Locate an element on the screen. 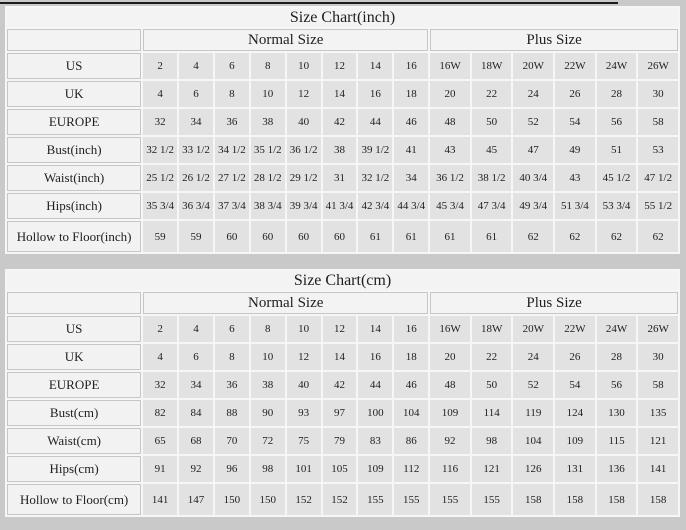  size-cell: 50 is located at coordinates (491, 122).